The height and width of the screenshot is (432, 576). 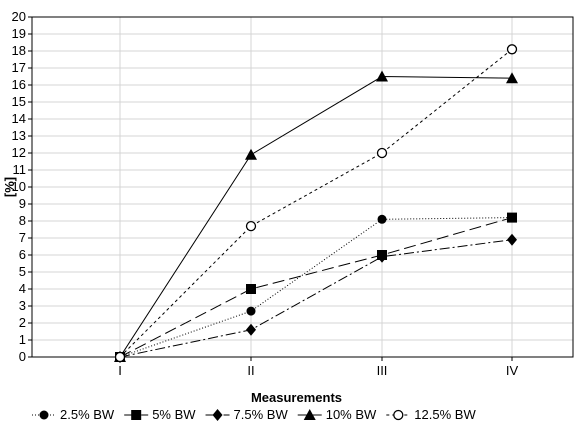 What do you see at coordinates (19, 16) in the screenshot?
I see `y-tick-label: 20` at bounding box center [19, 16].